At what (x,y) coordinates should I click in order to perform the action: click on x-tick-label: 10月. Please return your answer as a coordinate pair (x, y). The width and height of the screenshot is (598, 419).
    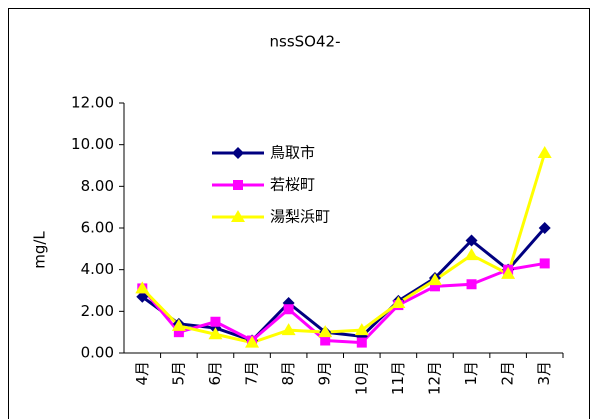
    Looking at the image, I should click on (361, 378).